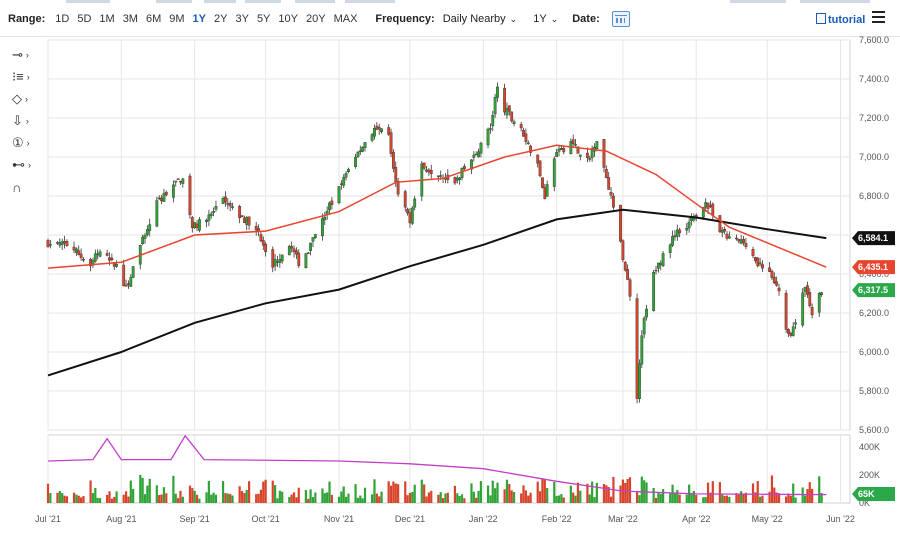 The image size is (900, 535). What do you see at coordinates (30, 143) in the screenshot?
I see `annotation-tool: ① ›` at bounding box center [30, 143].